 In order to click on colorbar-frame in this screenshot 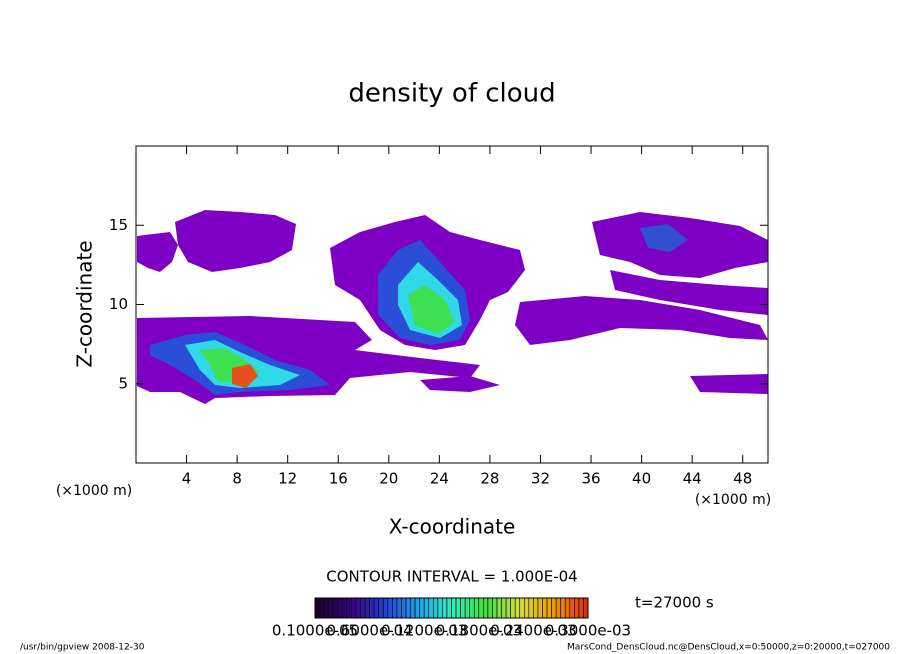, I will do `click(451, 608)`.